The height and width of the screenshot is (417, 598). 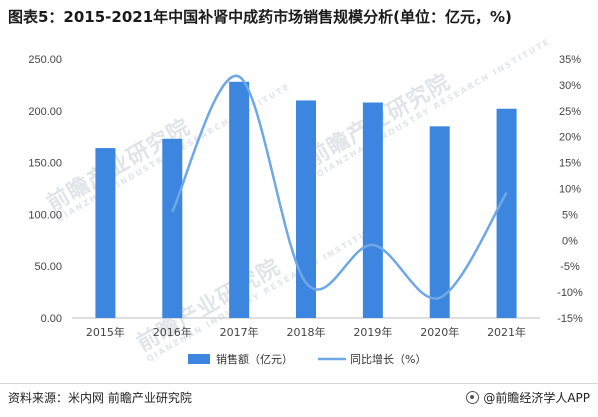 I want to click on footer-divider, so click(x=299, y=383).